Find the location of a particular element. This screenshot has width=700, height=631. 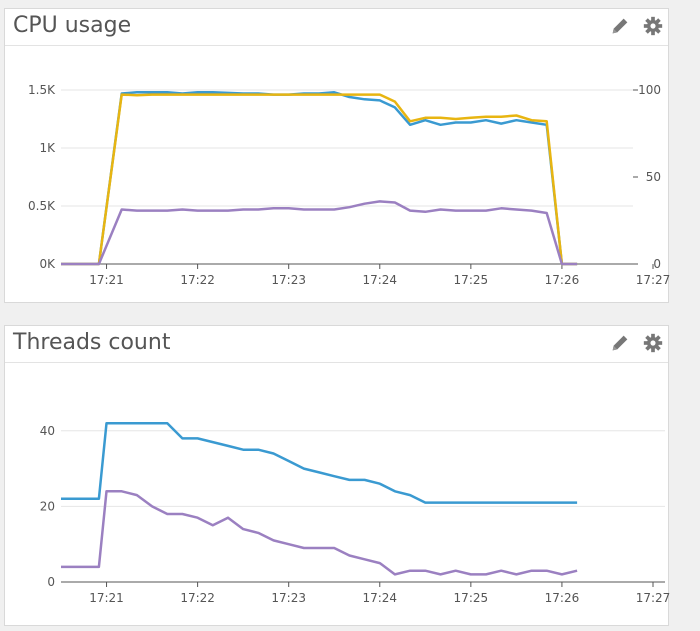

y-tick-label: 20 is located at coordinates (47, 506).